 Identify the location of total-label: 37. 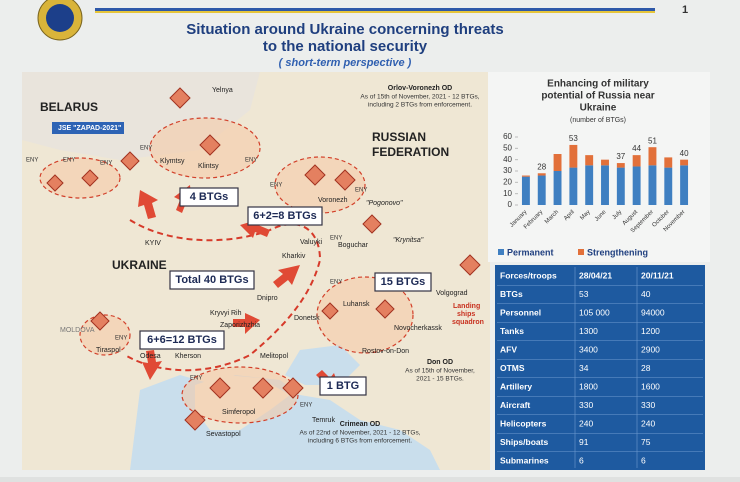
(620, 156).